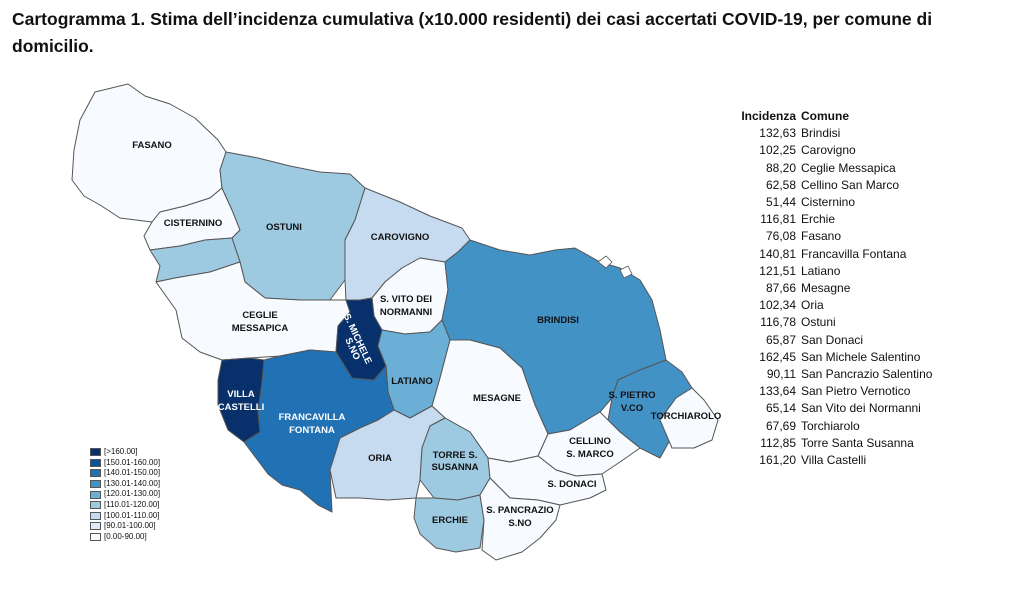 The height and width of the screenshot is (609, 1024). Describe the element at coordinates (778, 442) in the screenshot. I see `incidenza-value: 112,85` at that location.